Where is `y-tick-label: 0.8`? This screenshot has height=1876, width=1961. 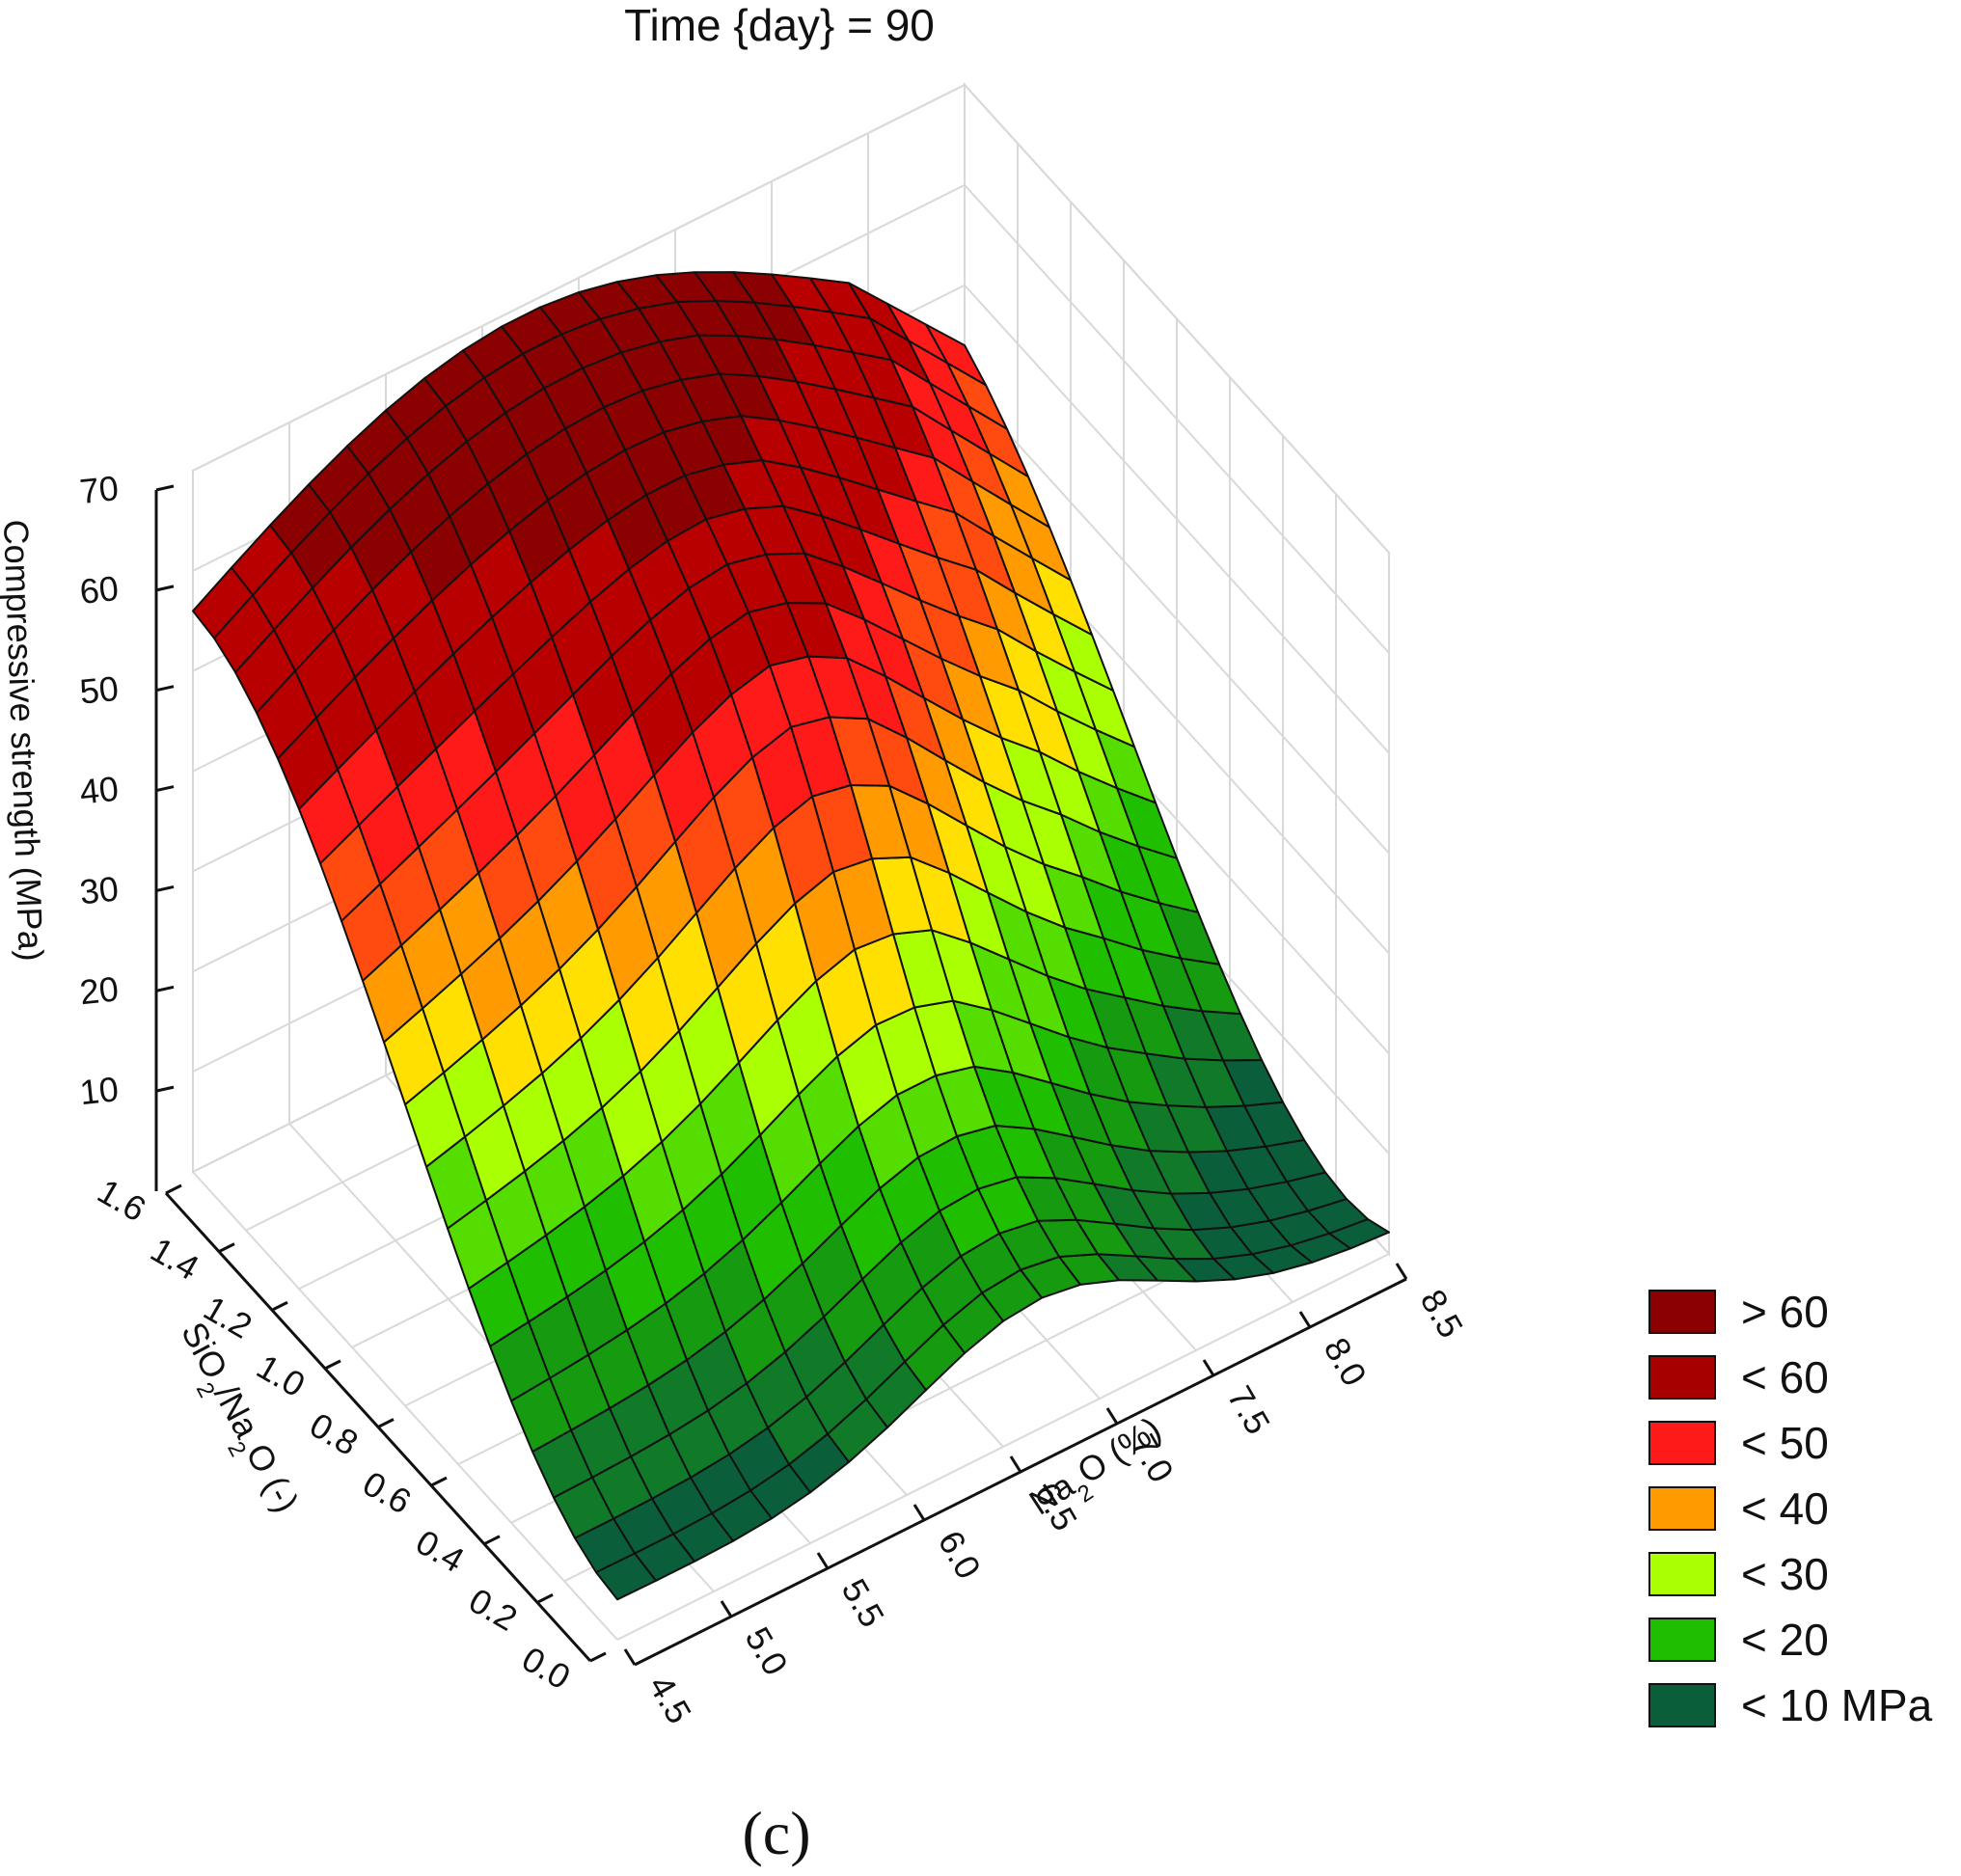
y-tick-label: 0.8 is located at coordinates (334, 1433).